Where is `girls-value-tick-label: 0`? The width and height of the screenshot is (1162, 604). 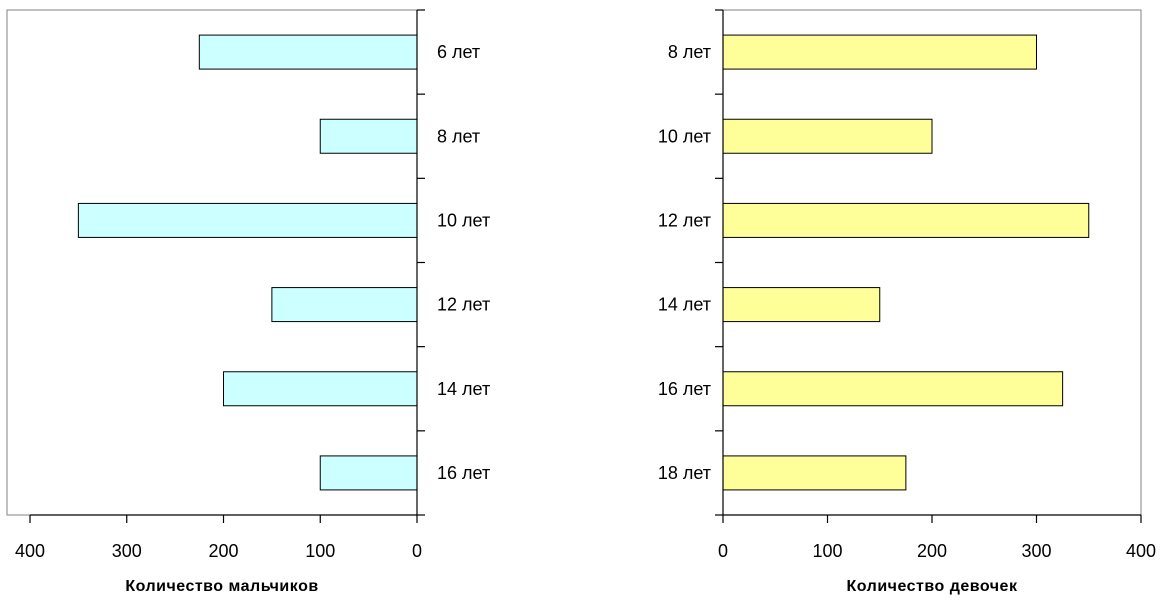
girls-value-tick-label: 0 is located at coordinates (723, 551).